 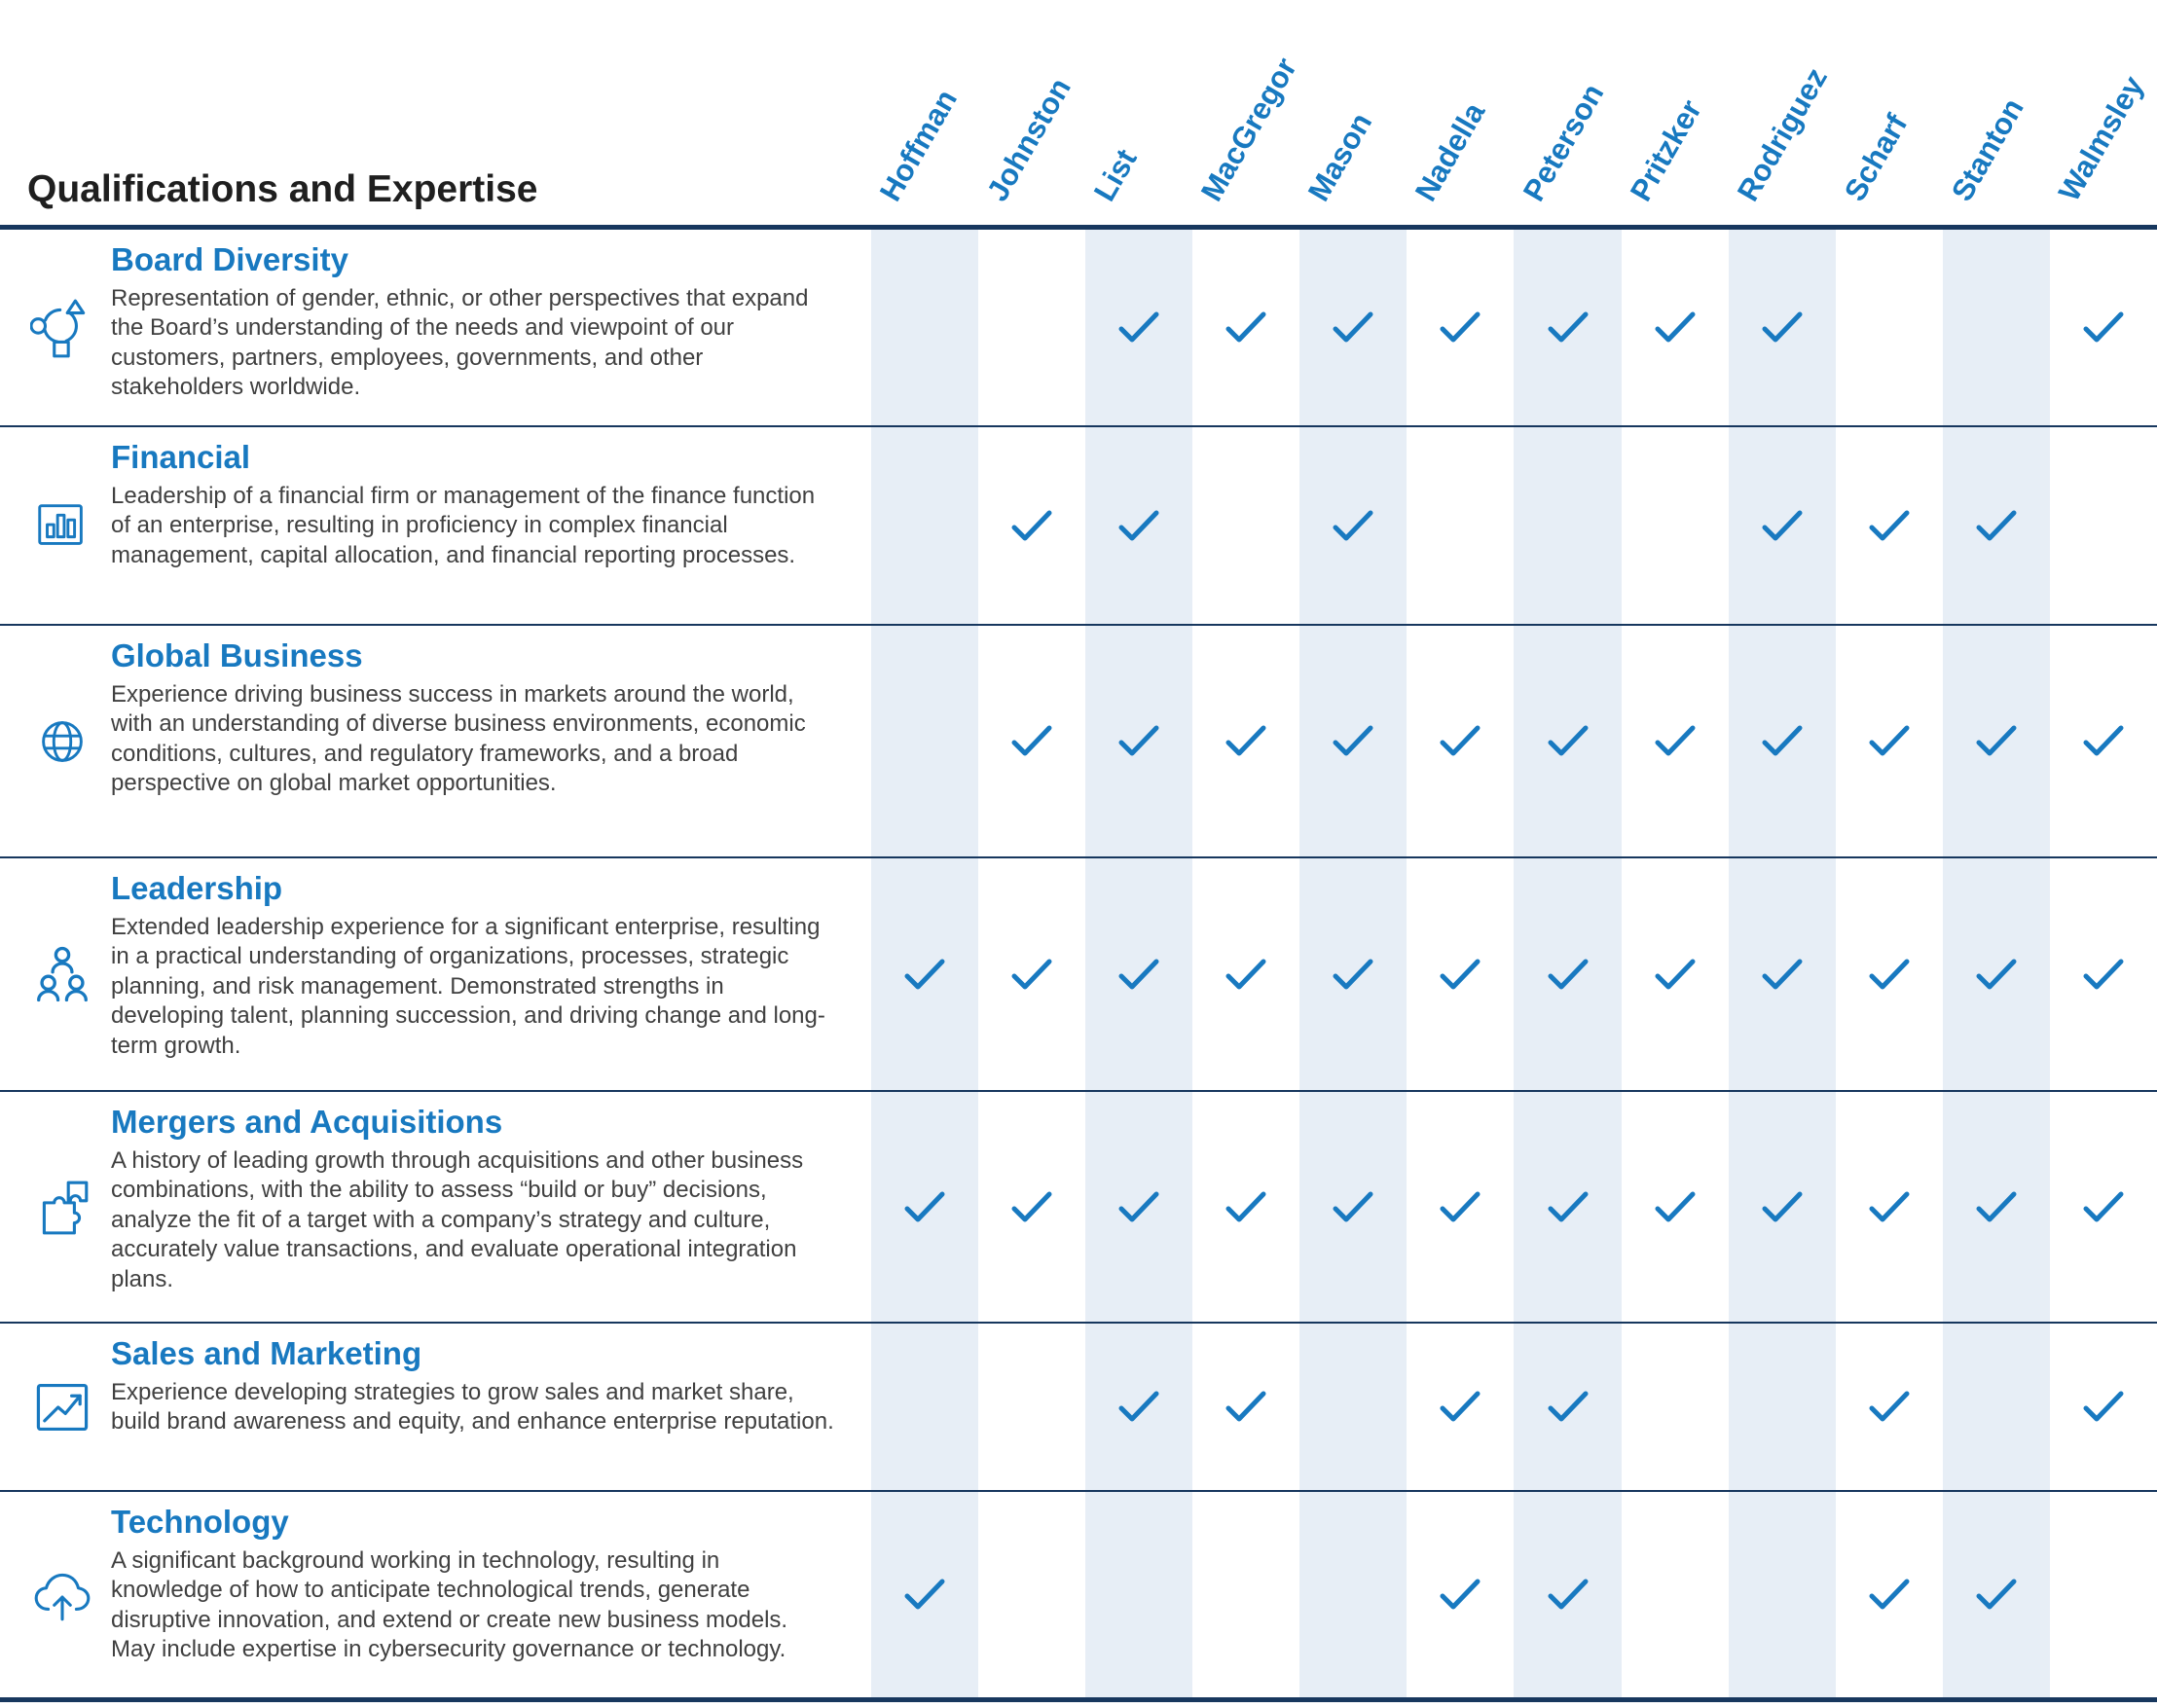 What do you see at coordinates (2103, 1407) in the screenshot?
I see `check-sales-and-marketing-walmsley` at bounding box center [2103, 1407].